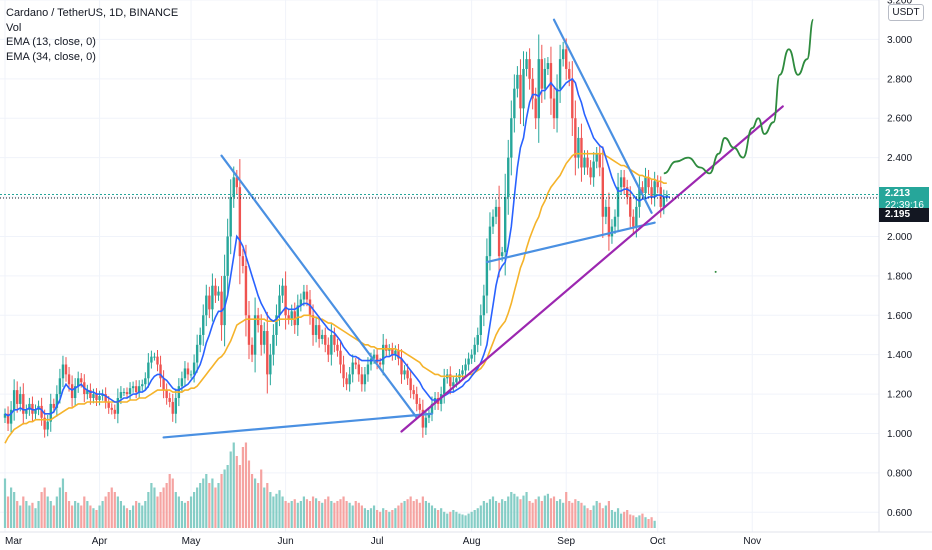 The width and height of the screenshot is (932, 550). What do you see at coordinates (602, 116) in the screenshot?
I see `descending-line-sep` at bounding box center [602, 116].